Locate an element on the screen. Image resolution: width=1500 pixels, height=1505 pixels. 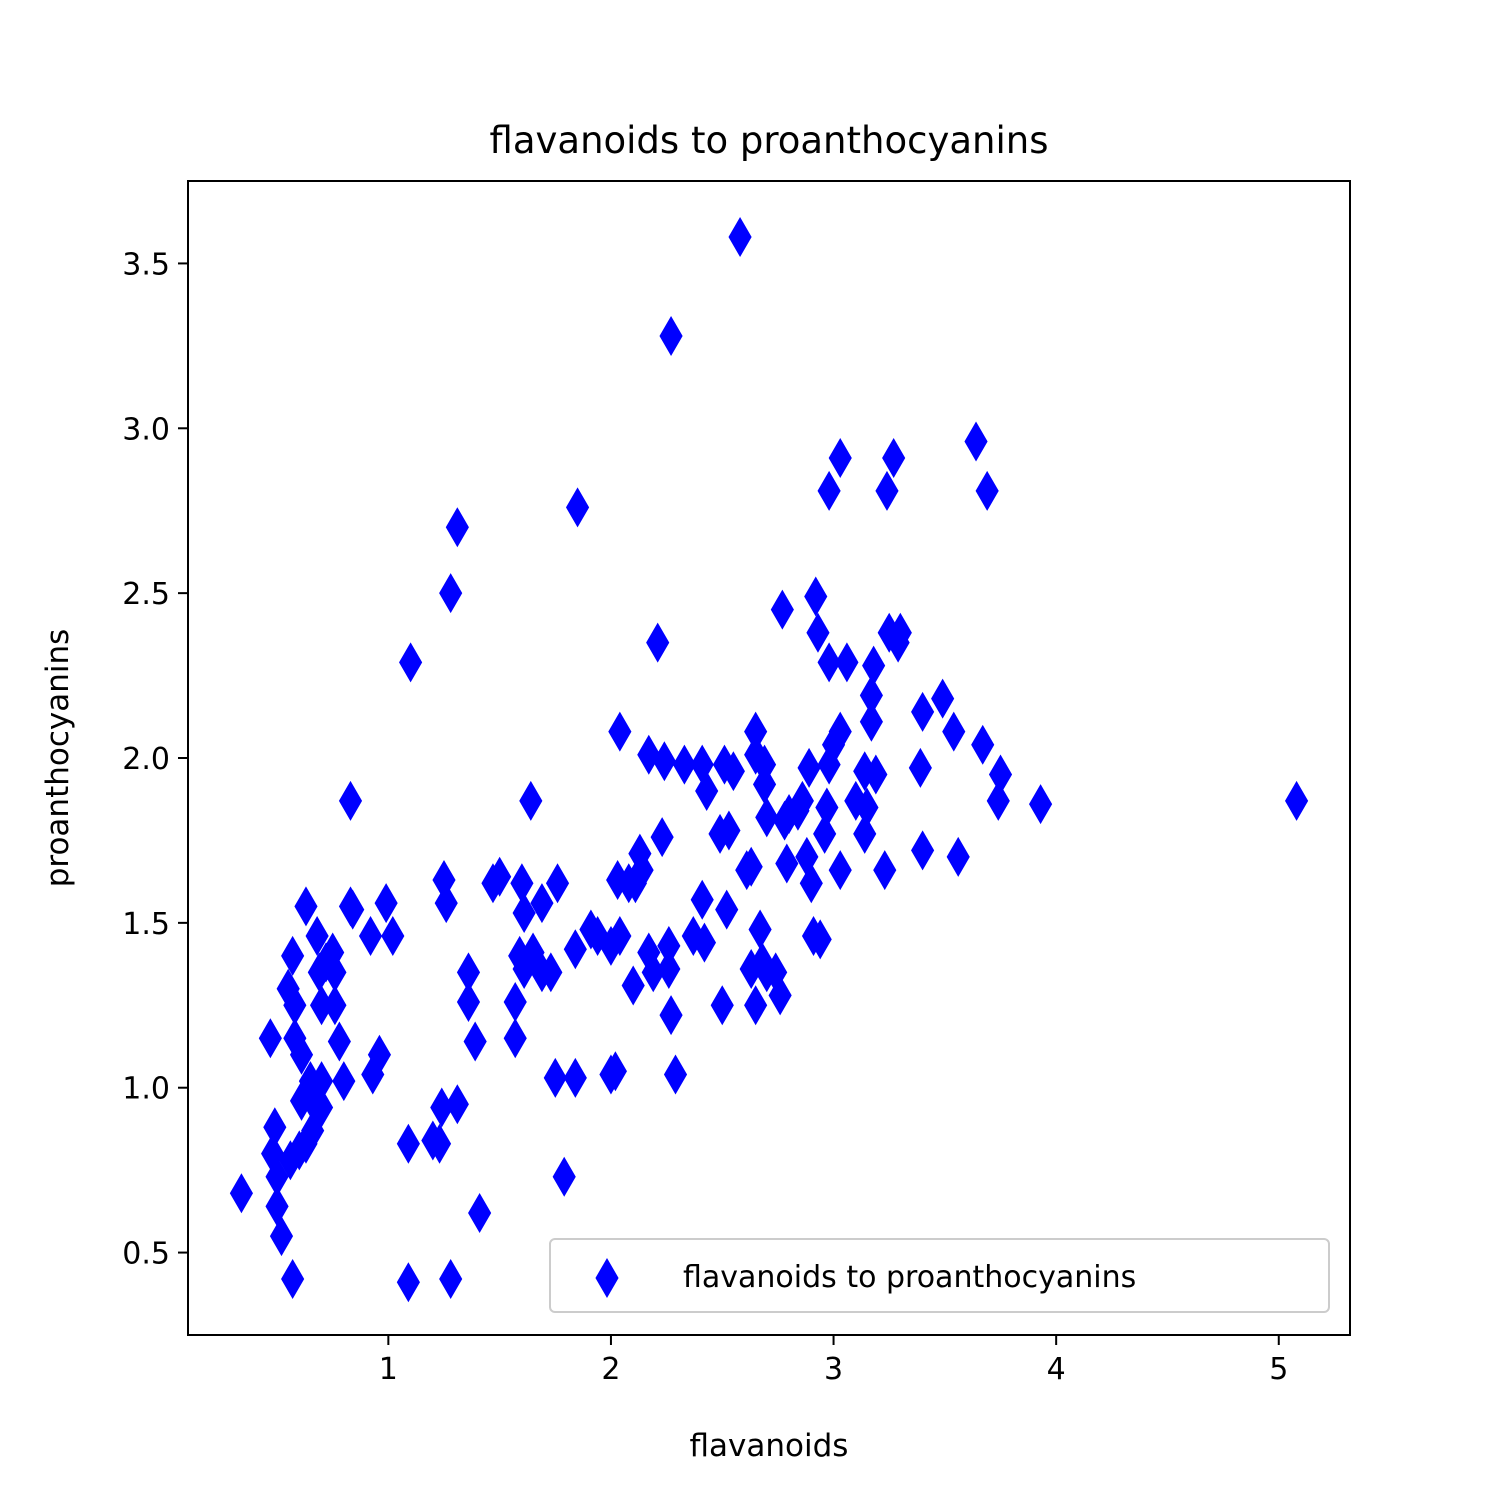
legend: flavanoids to proanthocyanins is located at coordinates (939, 1275).